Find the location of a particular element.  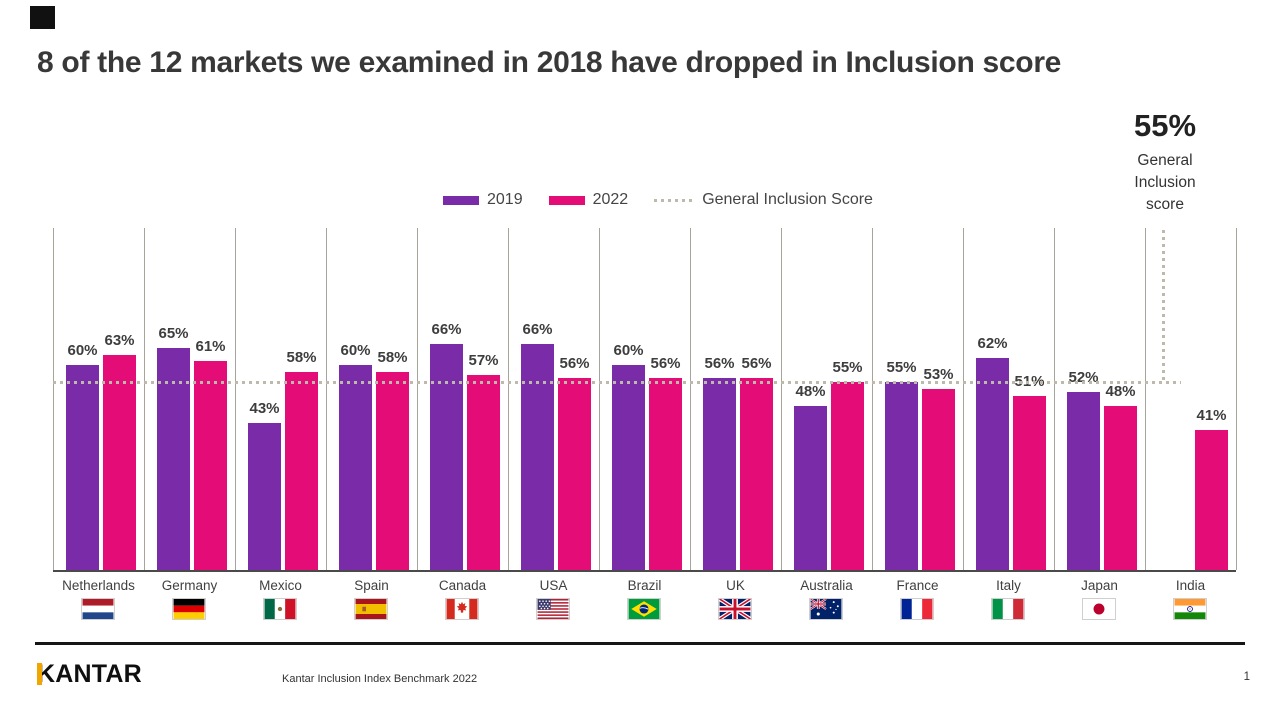

page-number: 1 is located at coordinates (1246, 677).